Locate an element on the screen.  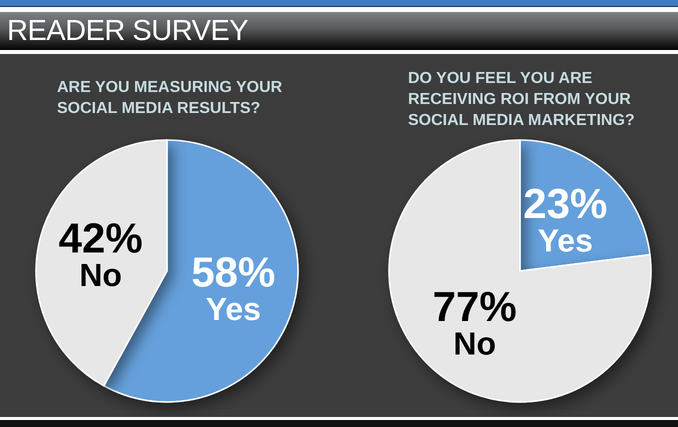
chart-title: DO YOU FEEL YOU ARE RECEIVING ROI FROM YOUR SOCIAL MEDIA MARKETING? is located at coordinates (522, 99).